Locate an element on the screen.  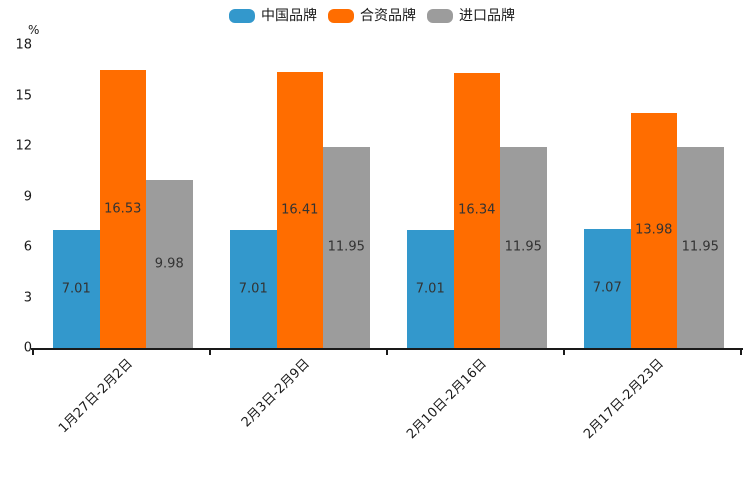
bar-中国品牌-4 is located at coordinates (607, 288).